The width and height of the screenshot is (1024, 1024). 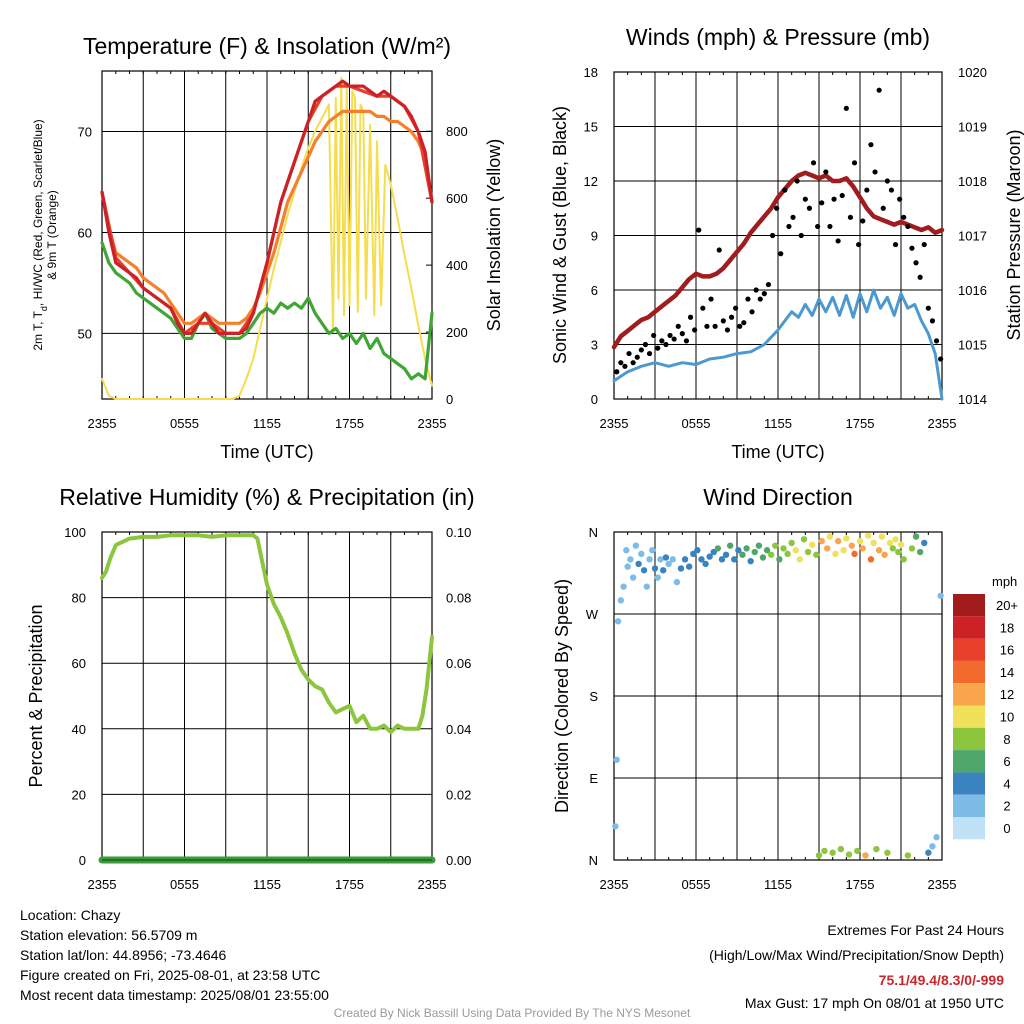 I want to click on y2-tick-label: 1017, so click(x=972, y=236).